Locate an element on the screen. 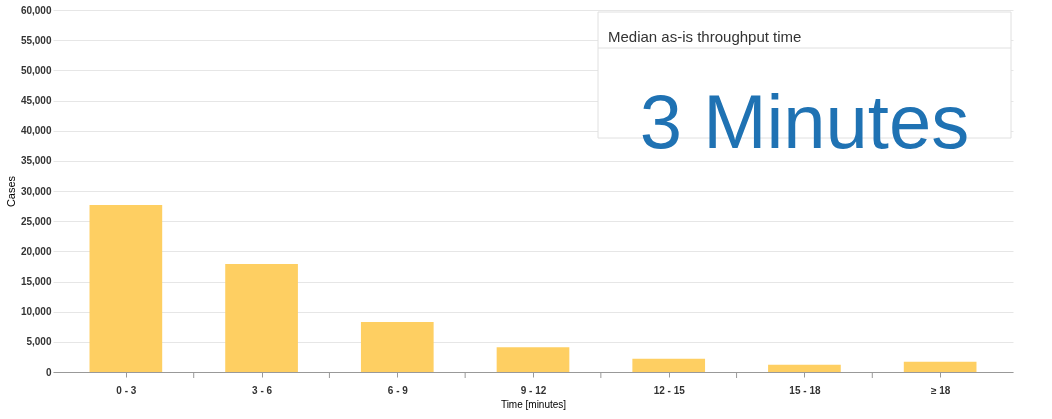  annotation: 3 Minutes is located at coordinates (804, 121).